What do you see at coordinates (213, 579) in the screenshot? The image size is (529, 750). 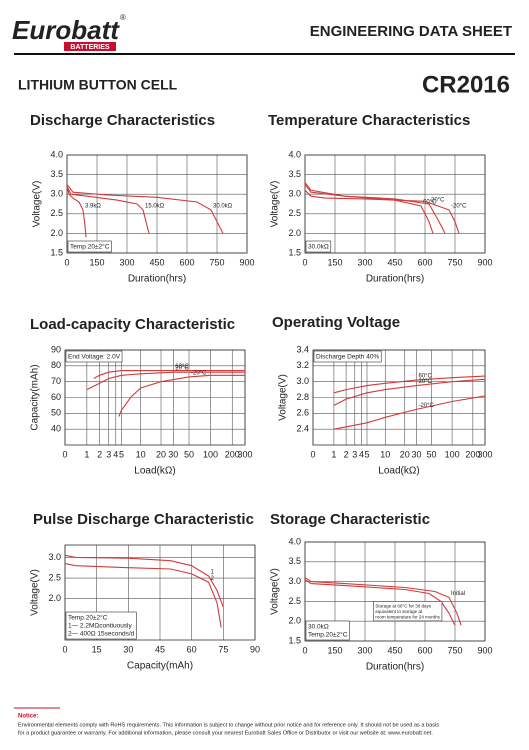 I see `series-label: 2` at bounding box center [213, 579].